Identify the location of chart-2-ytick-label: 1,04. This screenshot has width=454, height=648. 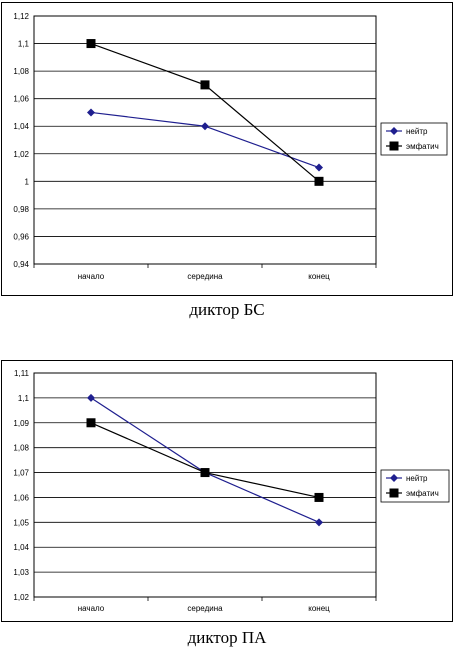
(21, 547).